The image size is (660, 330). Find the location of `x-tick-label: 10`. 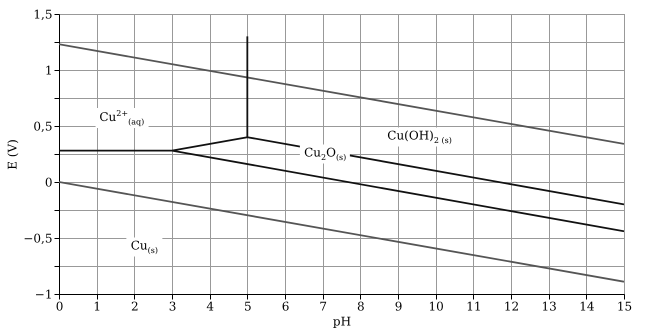

x-tick-label: 10 is located at coordinates (436, 307).